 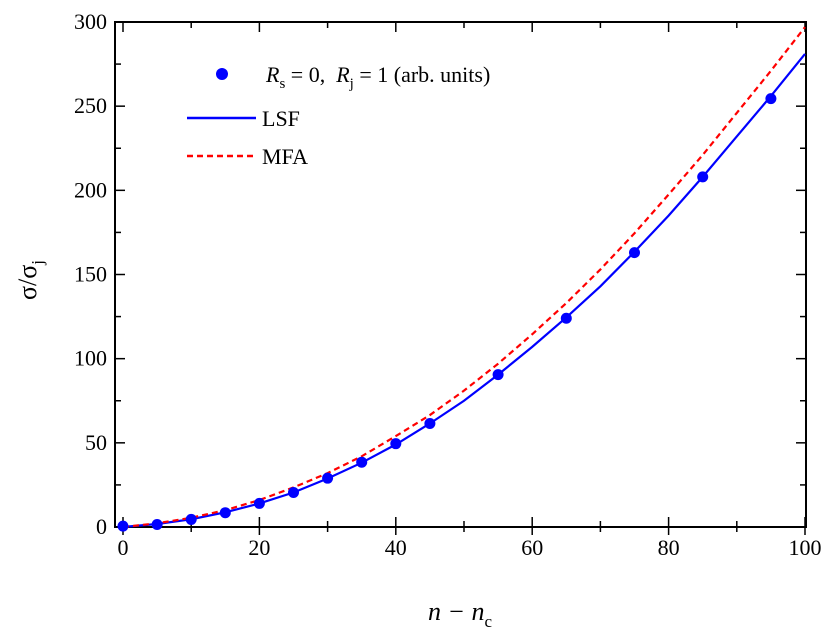 I want to click on y-tick-label: 200, so click(x=90, y=189).